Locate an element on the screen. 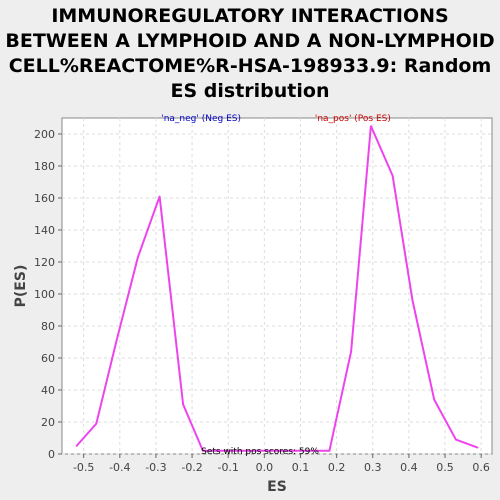  y-tick-label: 120 is located at coordinates (44, 262).